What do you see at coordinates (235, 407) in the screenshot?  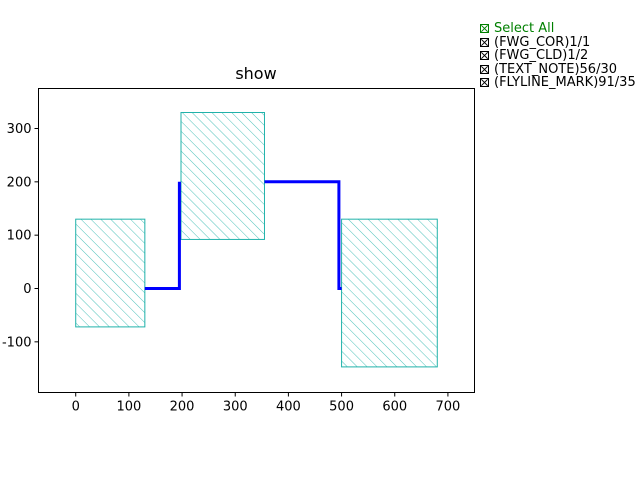 I see `x-tick-label: 300` at bounding box center [235, 407].